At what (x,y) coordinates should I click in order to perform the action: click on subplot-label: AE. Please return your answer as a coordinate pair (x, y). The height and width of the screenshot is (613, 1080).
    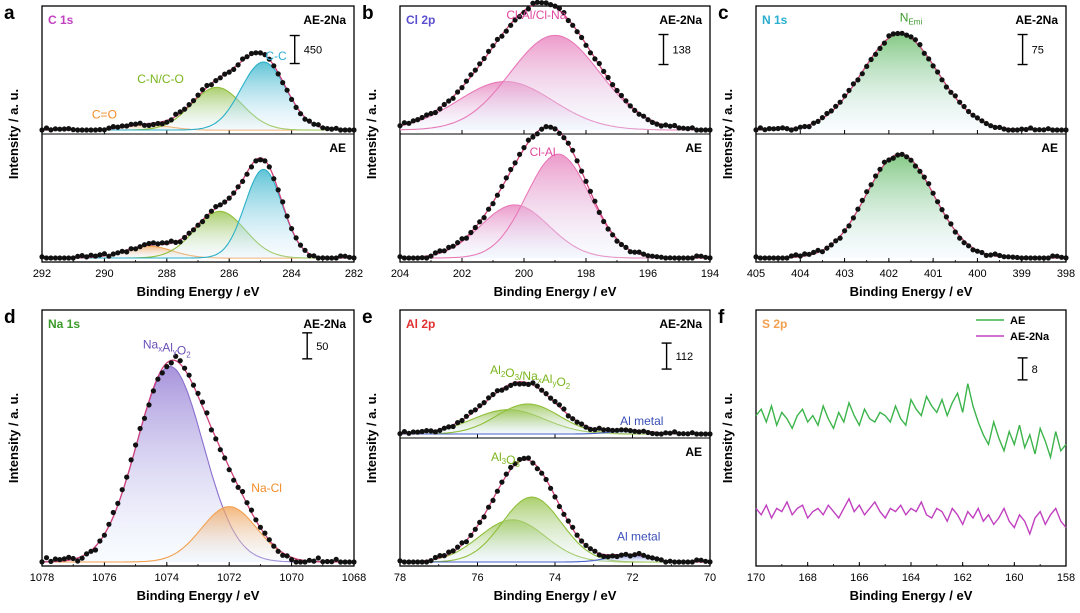
    Looking at the image, I should click on (693, 148).